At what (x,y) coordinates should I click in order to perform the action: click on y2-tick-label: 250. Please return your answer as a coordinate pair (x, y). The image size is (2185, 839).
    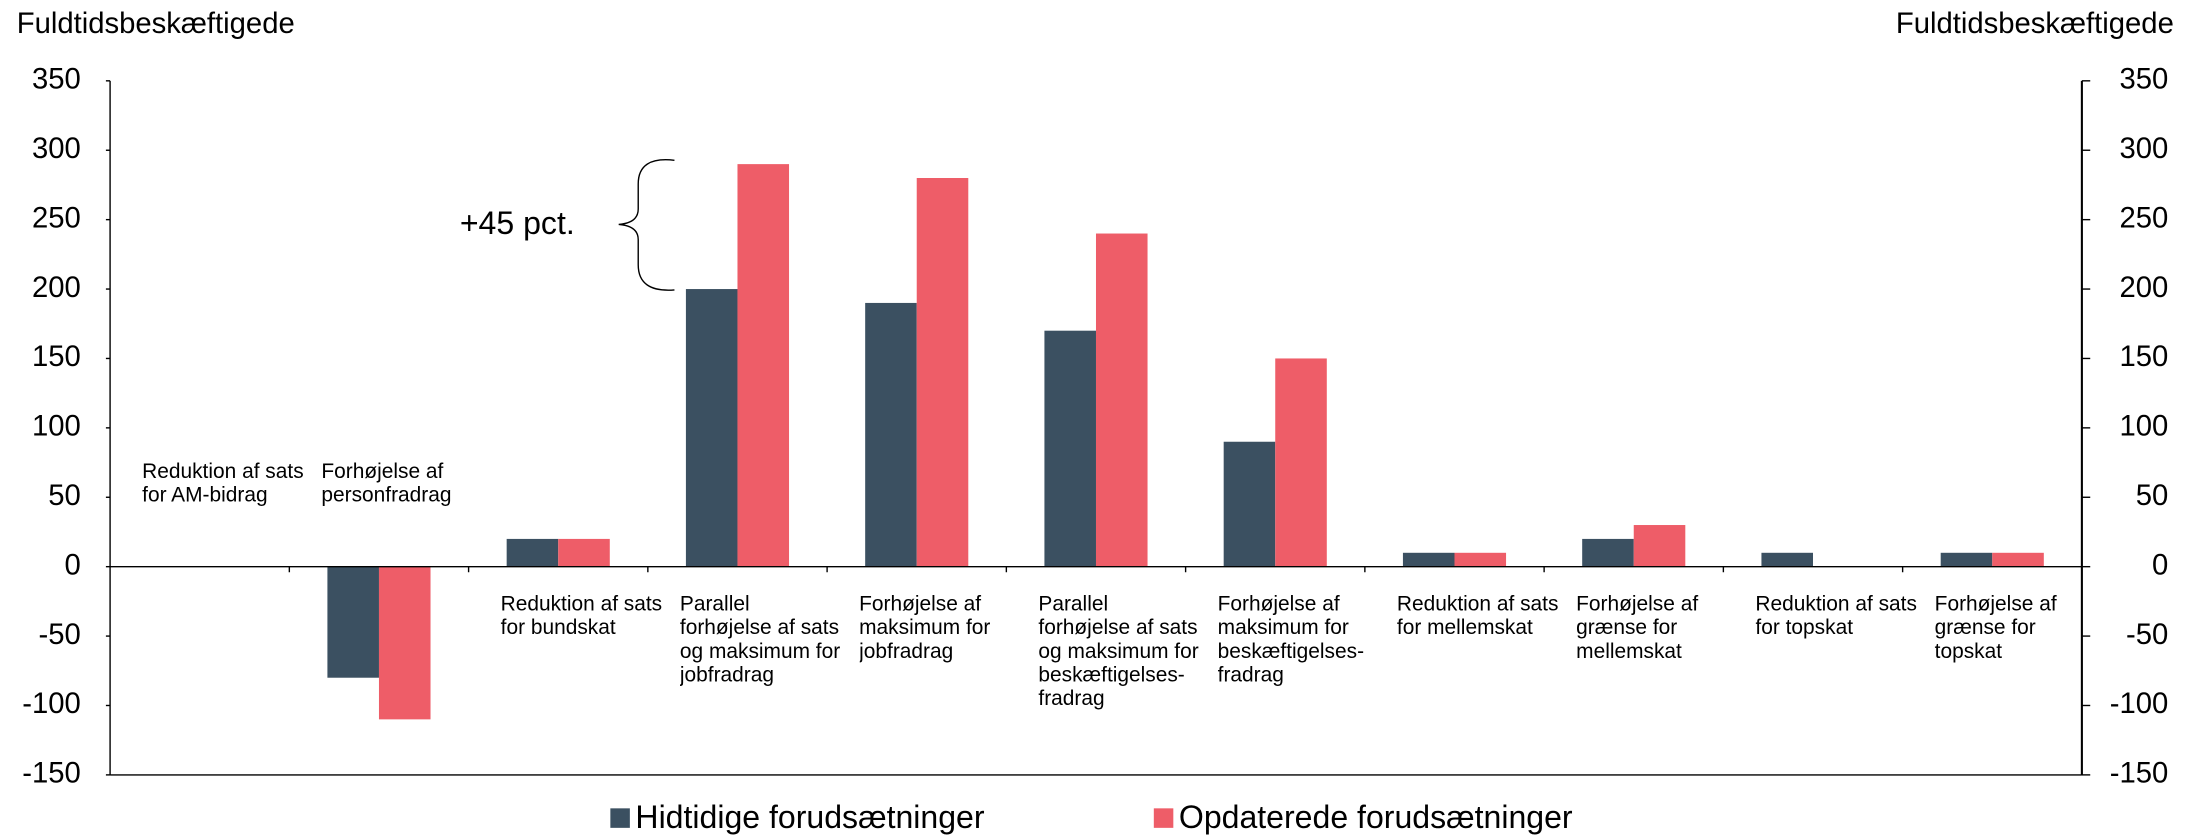
    Looking at the image, I should click on (2143, 218).